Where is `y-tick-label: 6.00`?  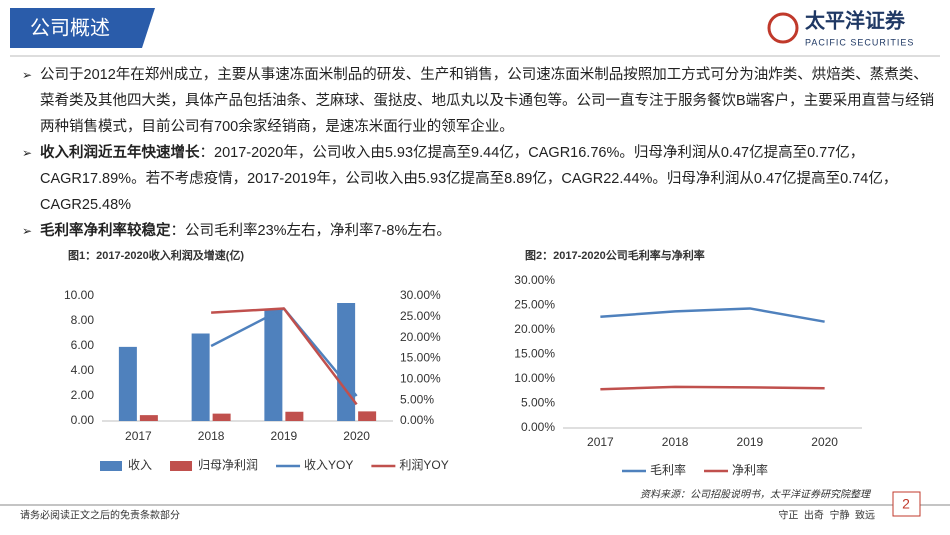 y-tick-label: 6.00 is located at coordinates (83, 345).